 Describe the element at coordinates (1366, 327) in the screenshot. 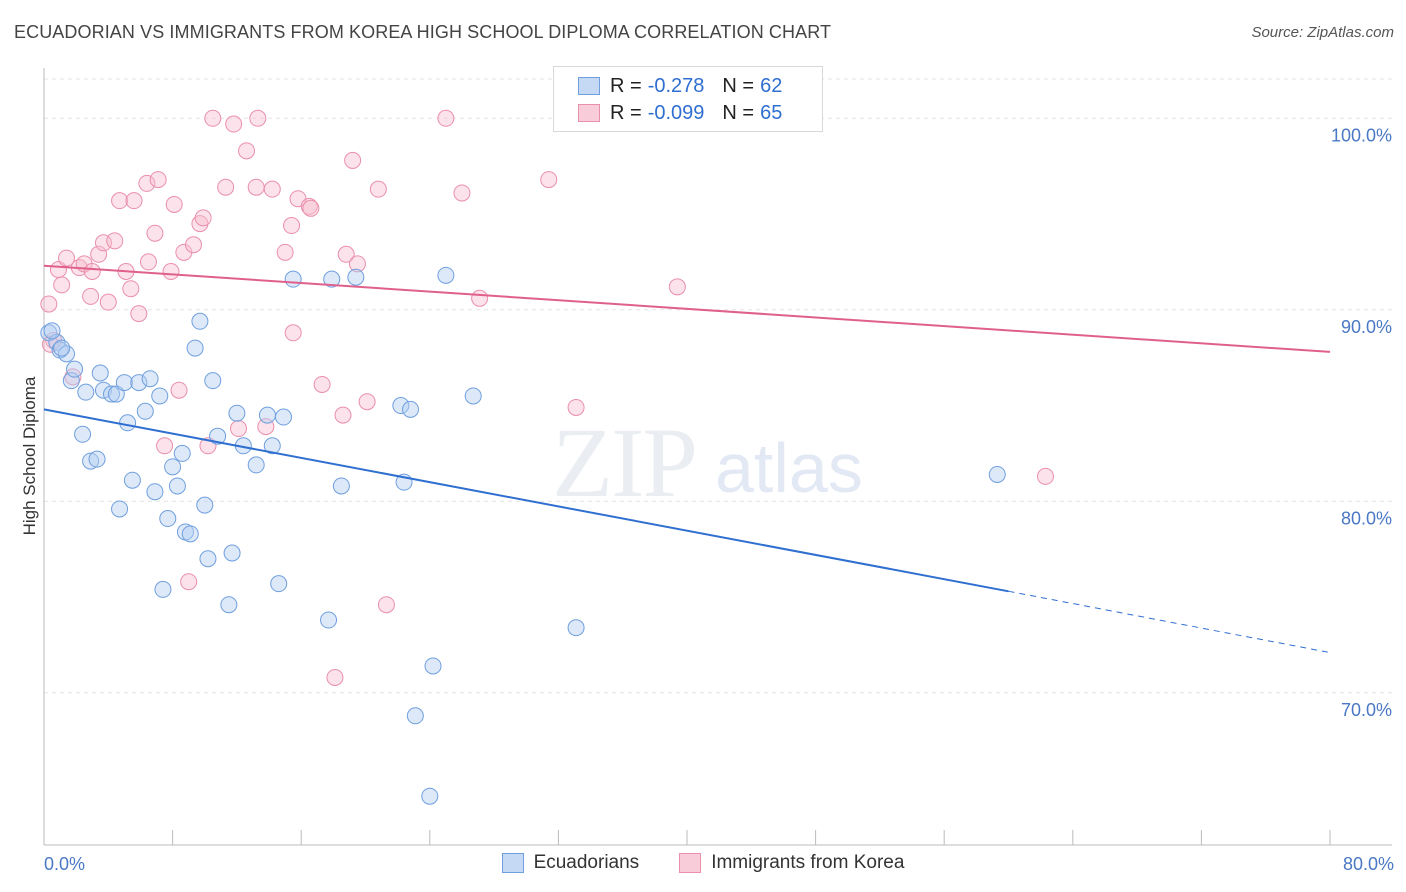

I see `y-tick-label: 90.0%` at that location.